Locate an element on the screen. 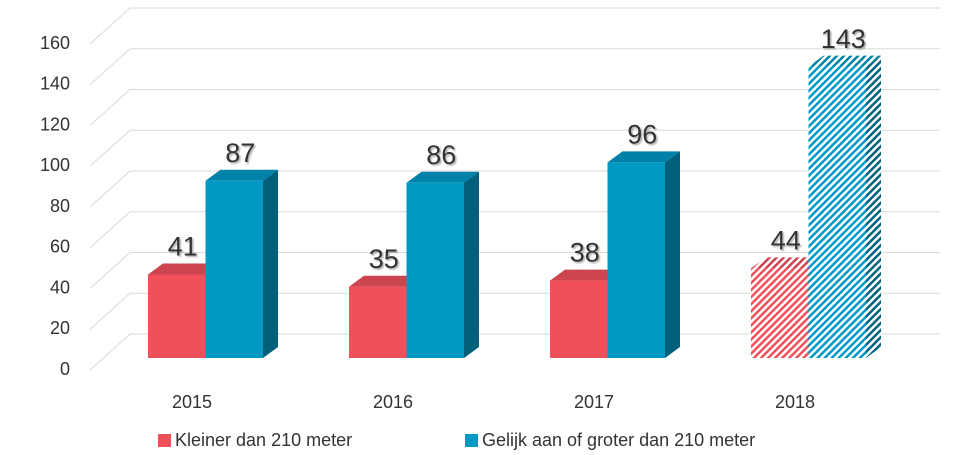 Image resolution: width=956 pixels, height=455 pixels. value-label: 86 is located at coordinates (441, 155).